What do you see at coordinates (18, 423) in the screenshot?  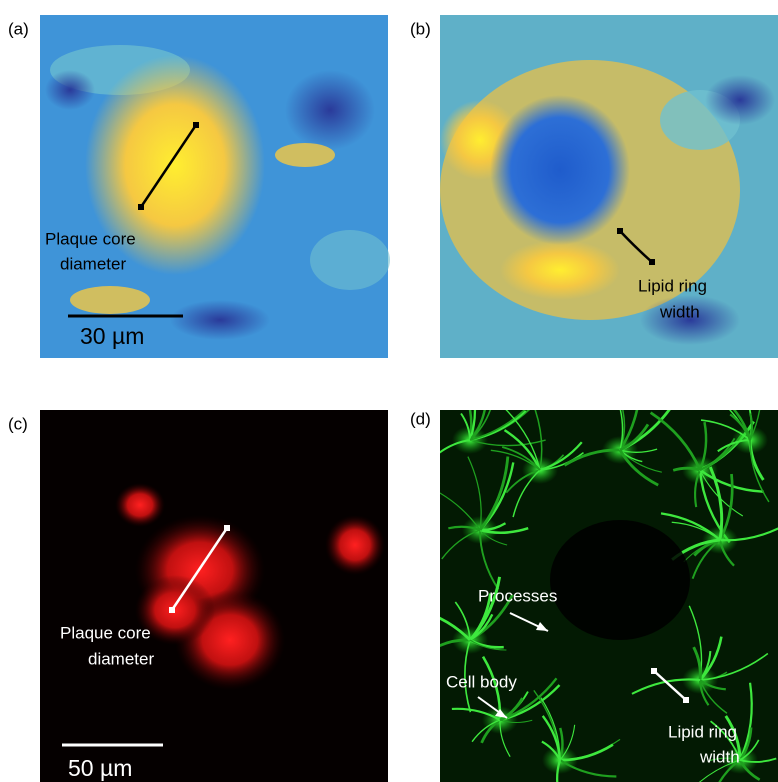 I see `panel-label: (c)` at bounding box center [18, 423].